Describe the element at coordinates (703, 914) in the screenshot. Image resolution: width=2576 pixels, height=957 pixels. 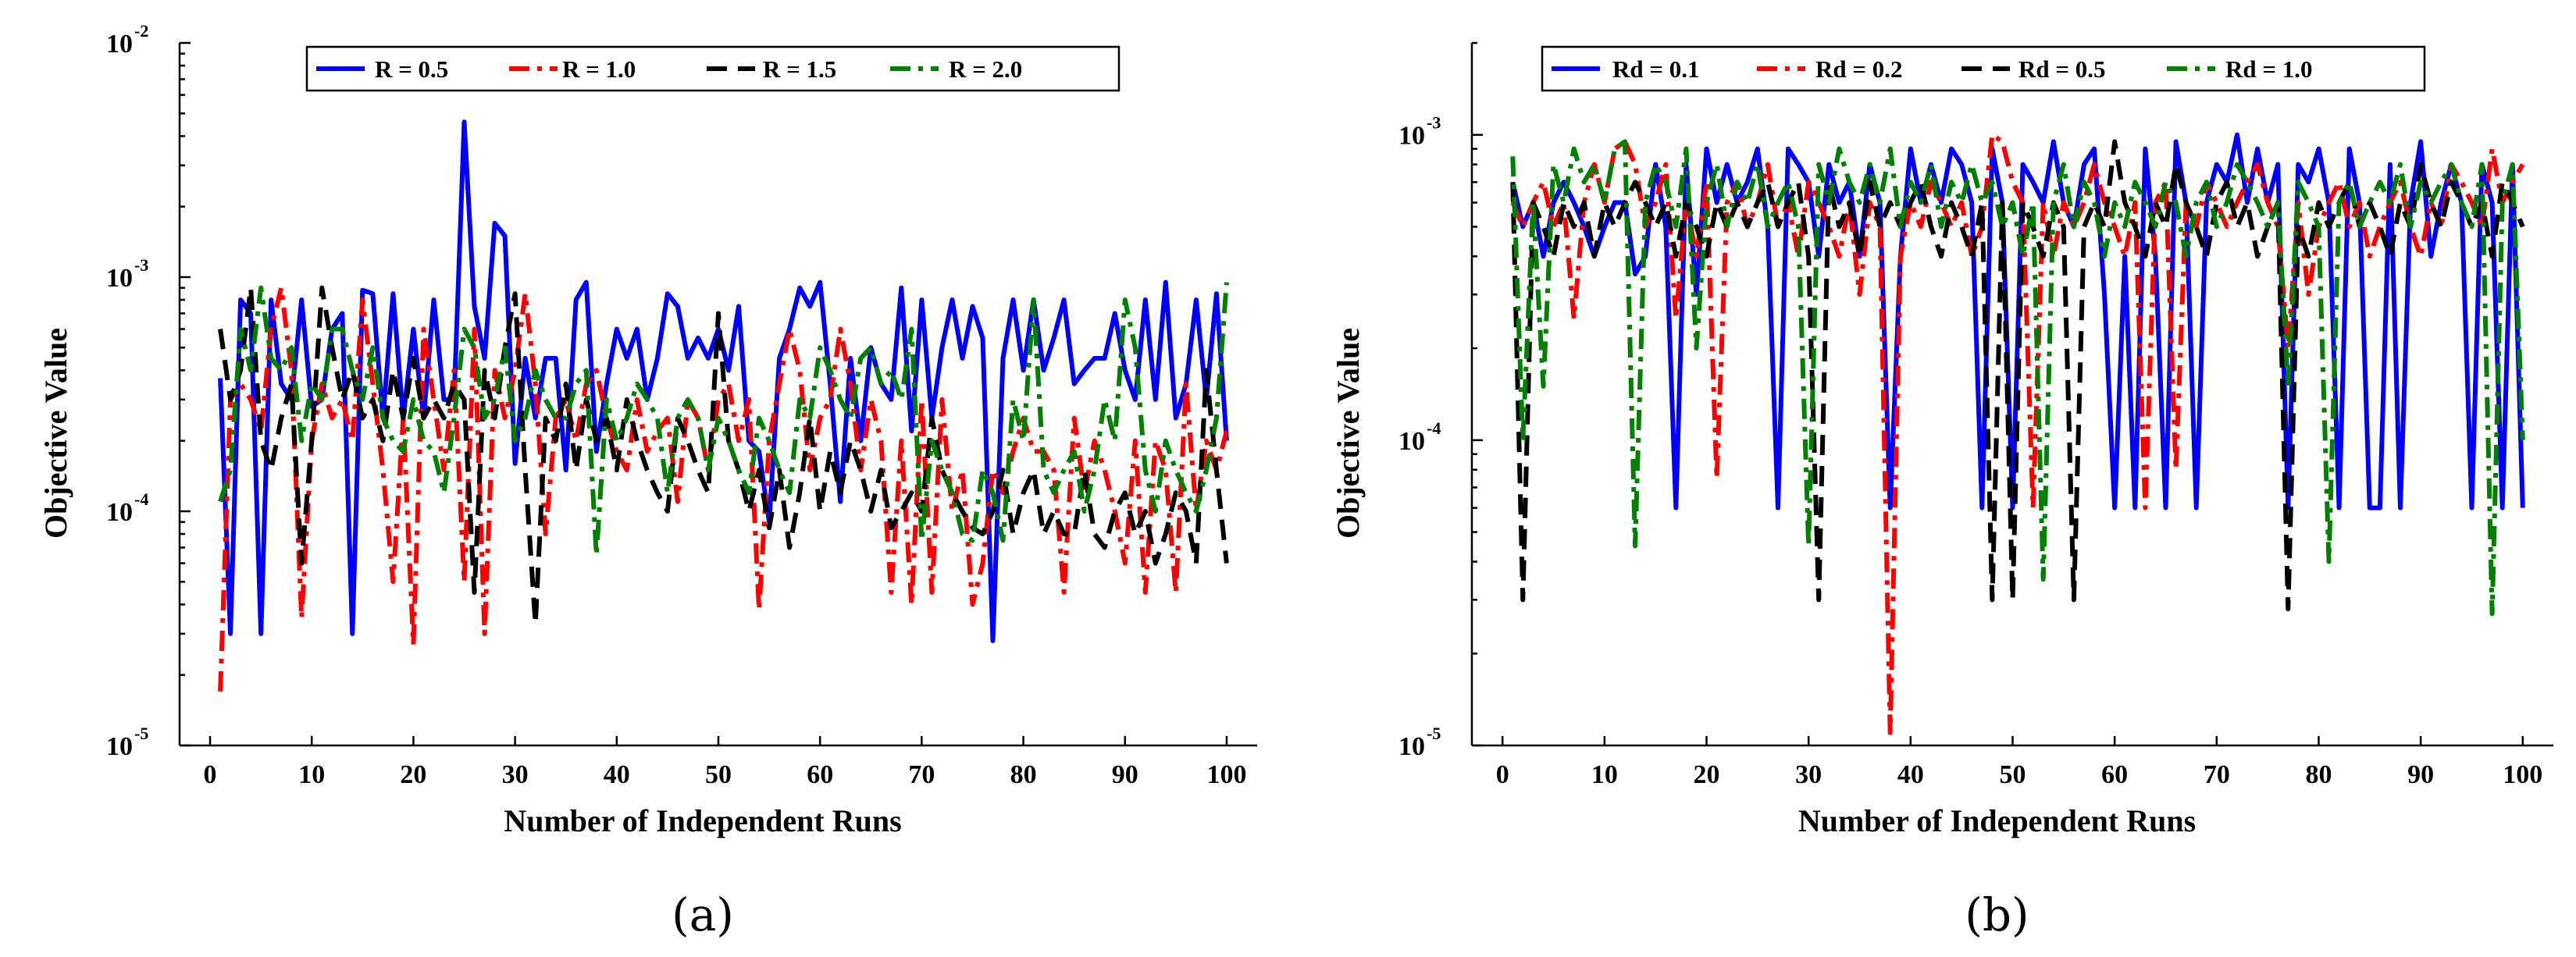
I see `panel-label: (a)` at that location.